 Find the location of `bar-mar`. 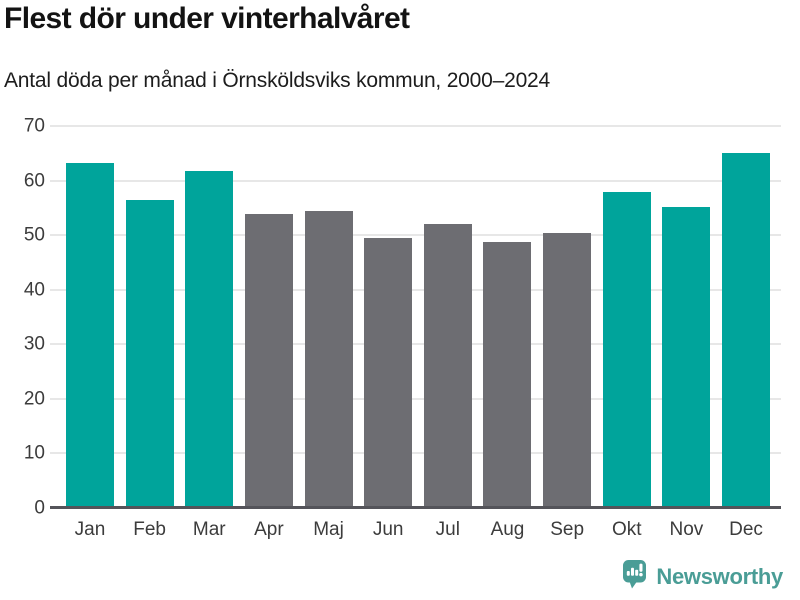

bar-mar is located at coordinates (209, 339).